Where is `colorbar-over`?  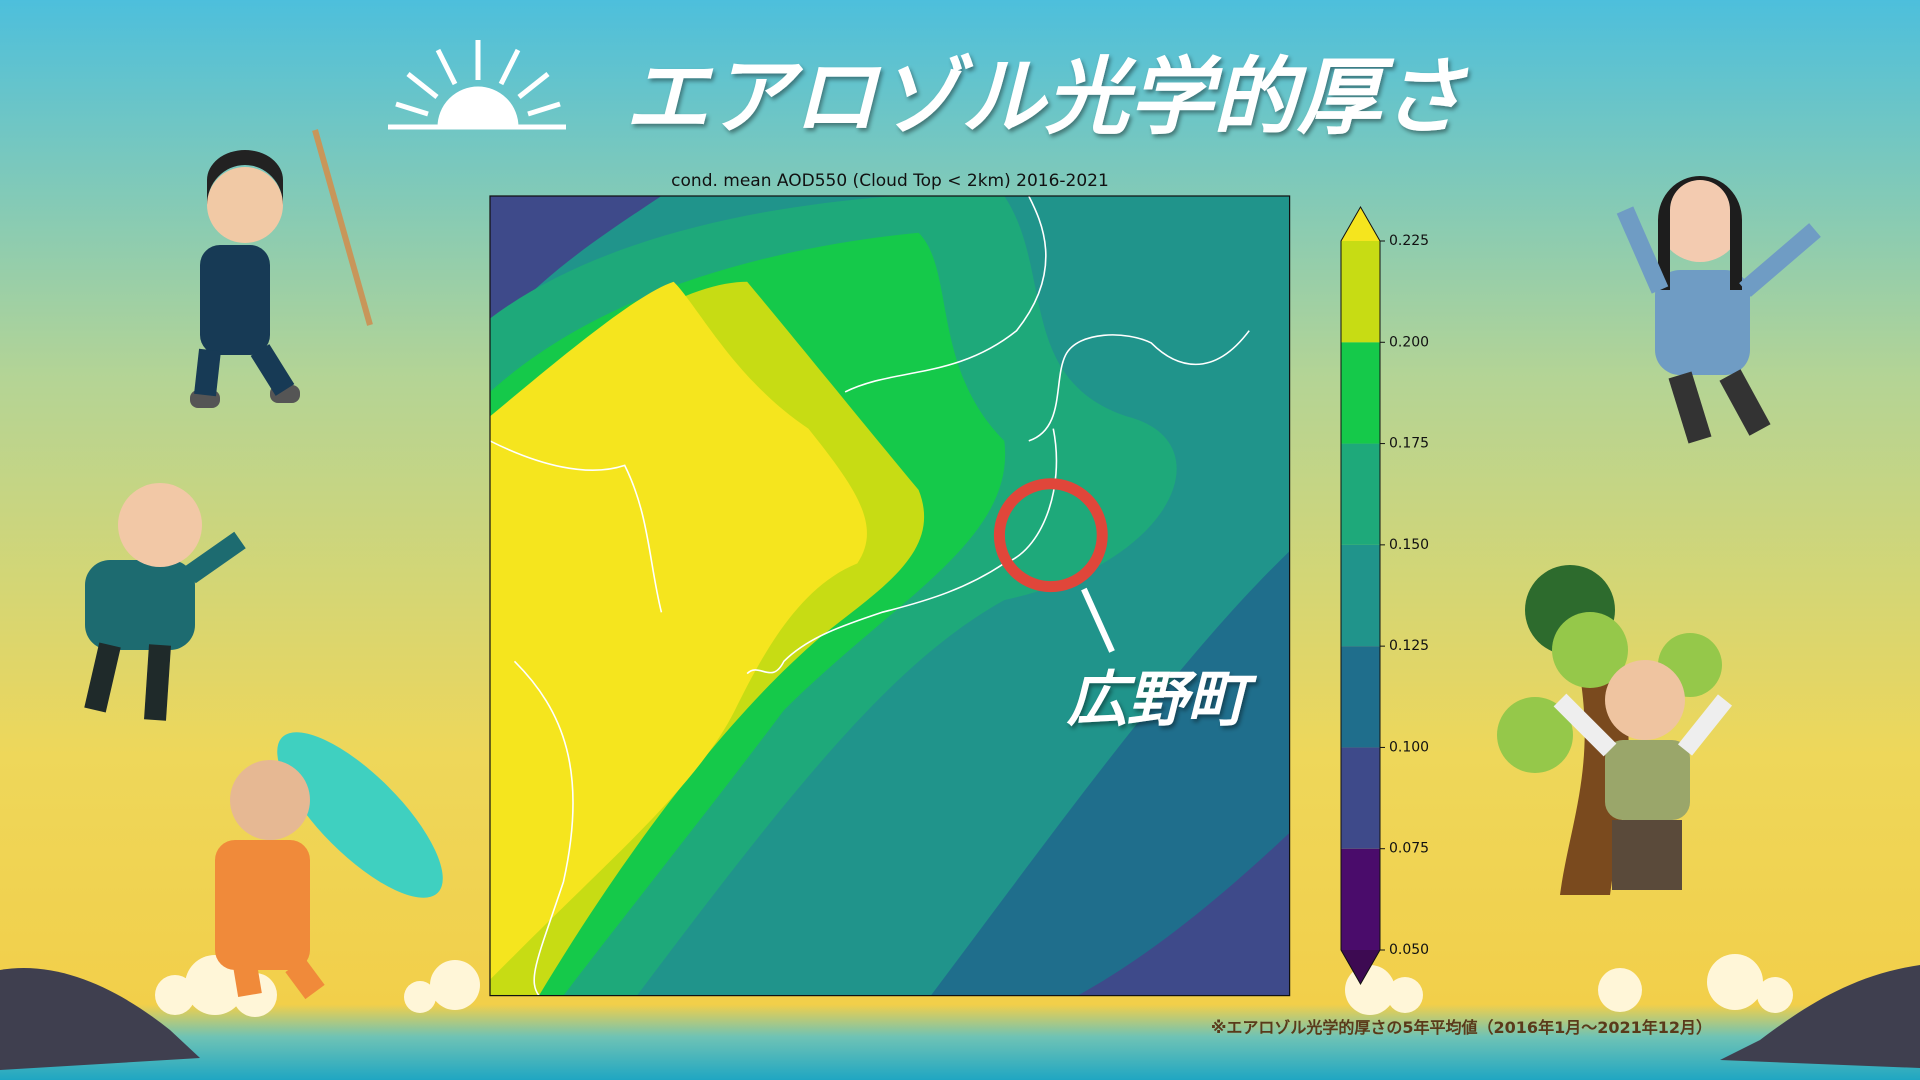
colorbar-over is located at coordinates (1360, 224).